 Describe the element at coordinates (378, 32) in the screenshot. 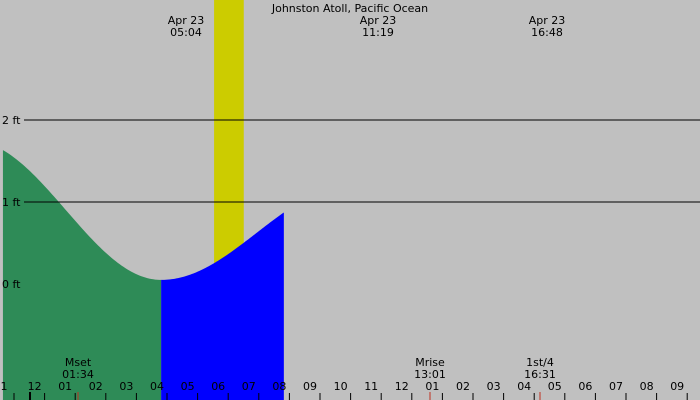

I see `top-event-time: 11:19` at that location.